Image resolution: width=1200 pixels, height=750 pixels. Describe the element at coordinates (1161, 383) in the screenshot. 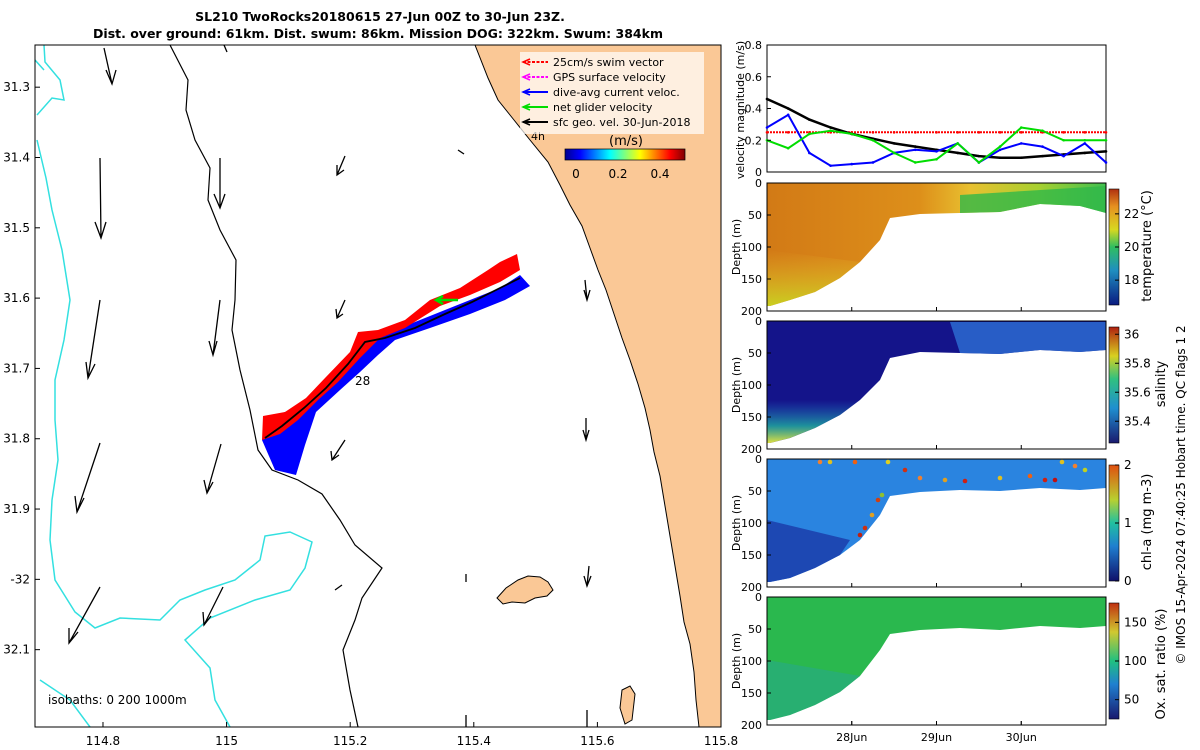

I see `salinity-colorbar-label: salinity` at that location.